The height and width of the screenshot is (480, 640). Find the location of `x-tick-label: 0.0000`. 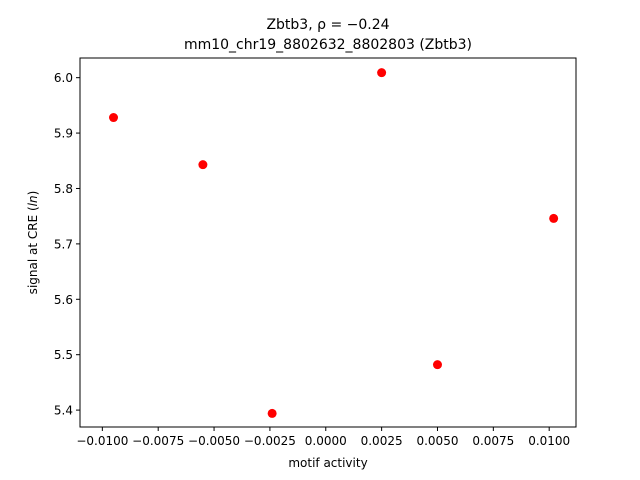

x-tick-label: 0.0000 is located at coordinates (326, 441).